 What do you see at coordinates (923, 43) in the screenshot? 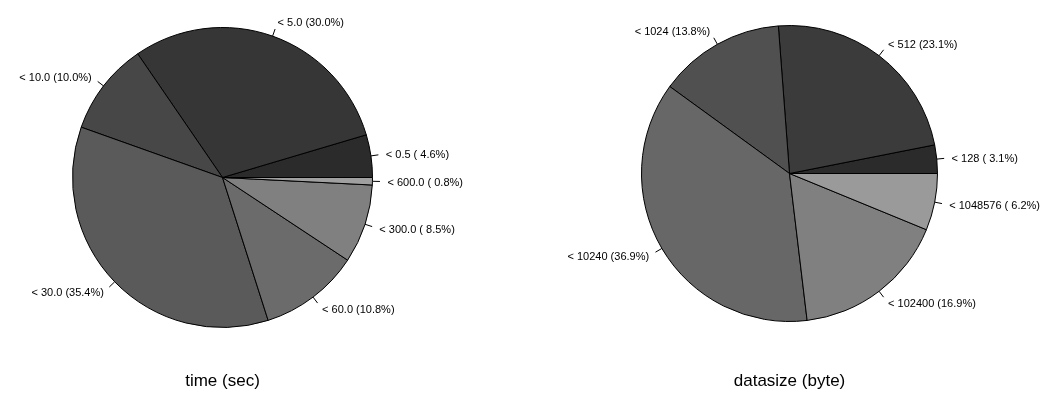
I see `slice-label: < 512 (23.1%)` at bounding box center [923, 43].